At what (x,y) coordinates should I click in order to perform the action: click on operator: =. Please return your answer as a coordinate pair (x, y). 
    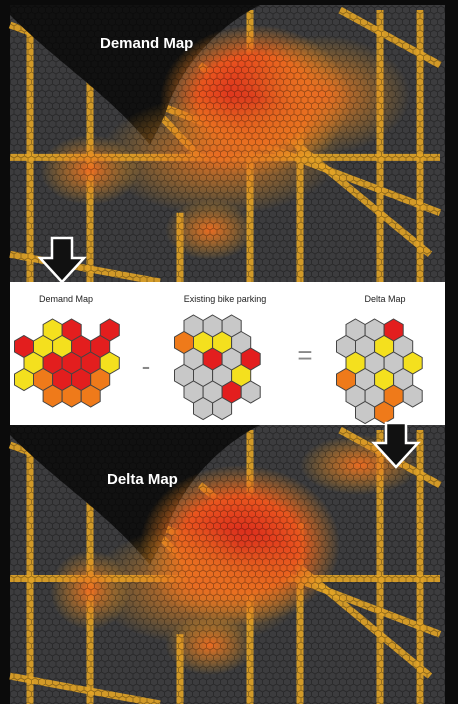
    Looking at the image, I should click on (304, 355).